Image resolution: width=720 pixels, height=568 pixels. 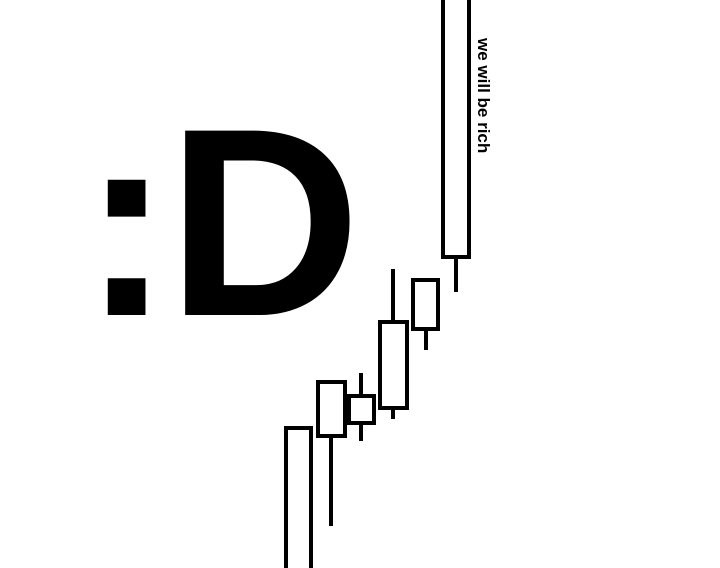 I want to click on candle-2-body, so click(x=331, y=409).